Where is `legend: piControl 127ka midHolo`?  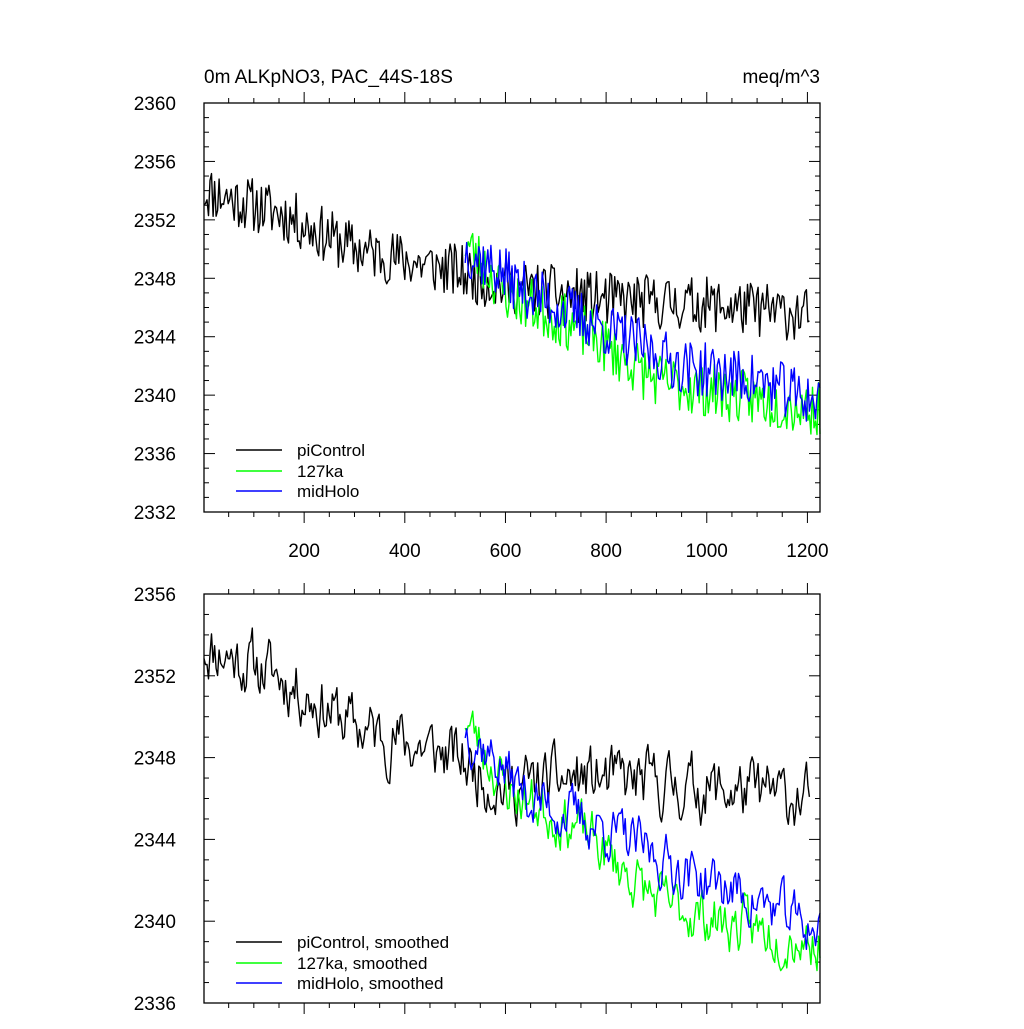 legend: piControl 127ka midHolo is located at coordinates (300, 471).